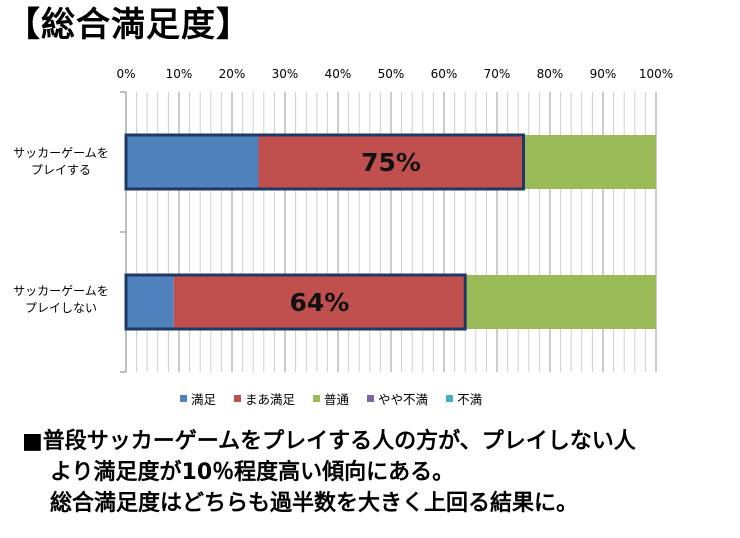 The height and width of the screenshot is (538, 740). Describe the element at coordinates (270, 399) in the screenshot. I see `legend-label: まあ満足` at that location.